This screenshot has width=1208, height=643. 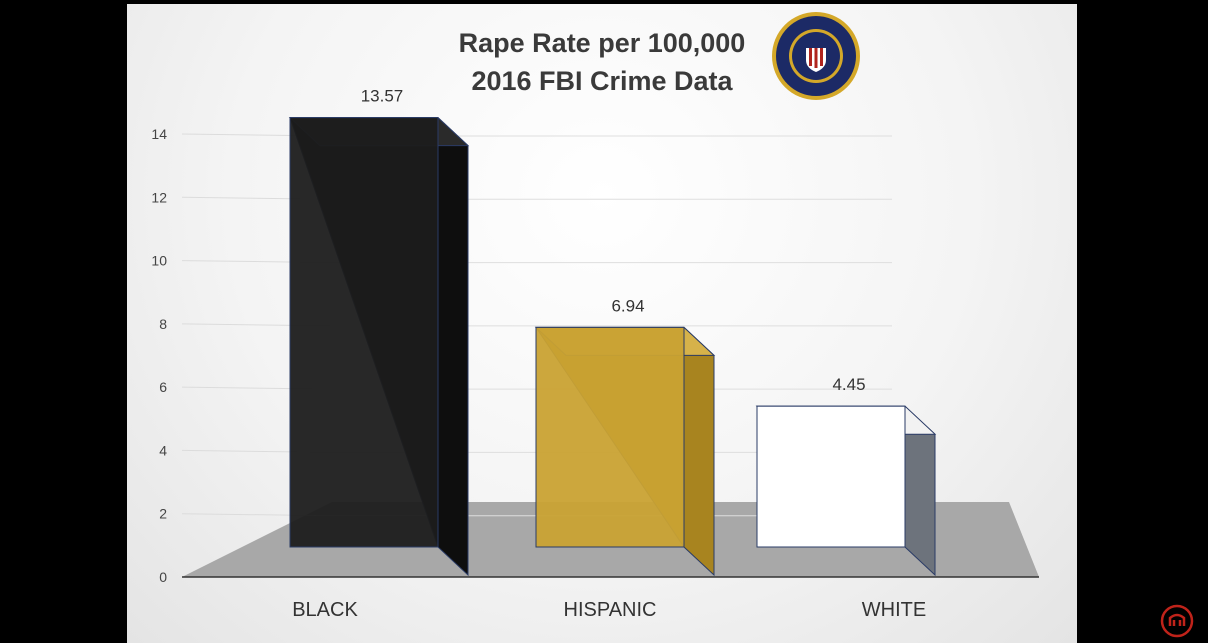 I want to click on x-tick-label: BLACK, so click(x=325, y=610).